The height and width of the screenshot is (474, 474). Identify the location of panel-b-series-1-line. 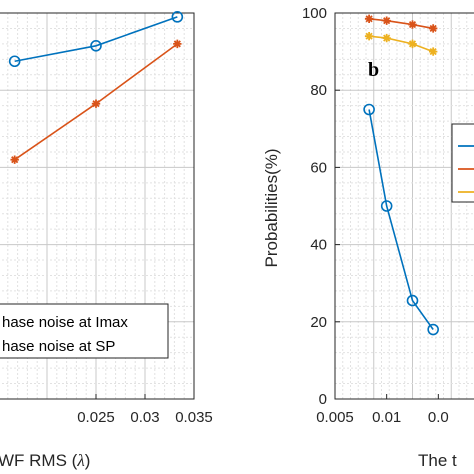
(401, 23).